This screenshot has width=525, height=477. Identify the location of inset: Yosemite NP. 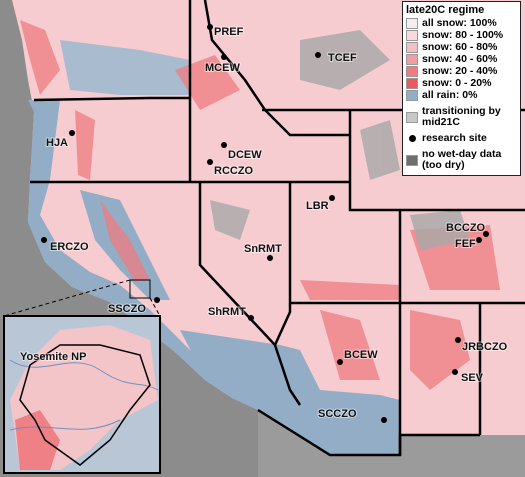
(82, 394).